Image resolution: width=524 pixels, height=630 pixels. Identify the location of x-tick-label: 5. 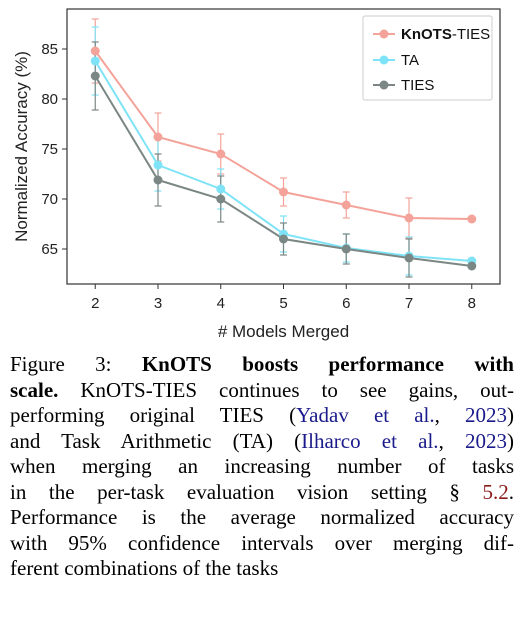
(283, 303).